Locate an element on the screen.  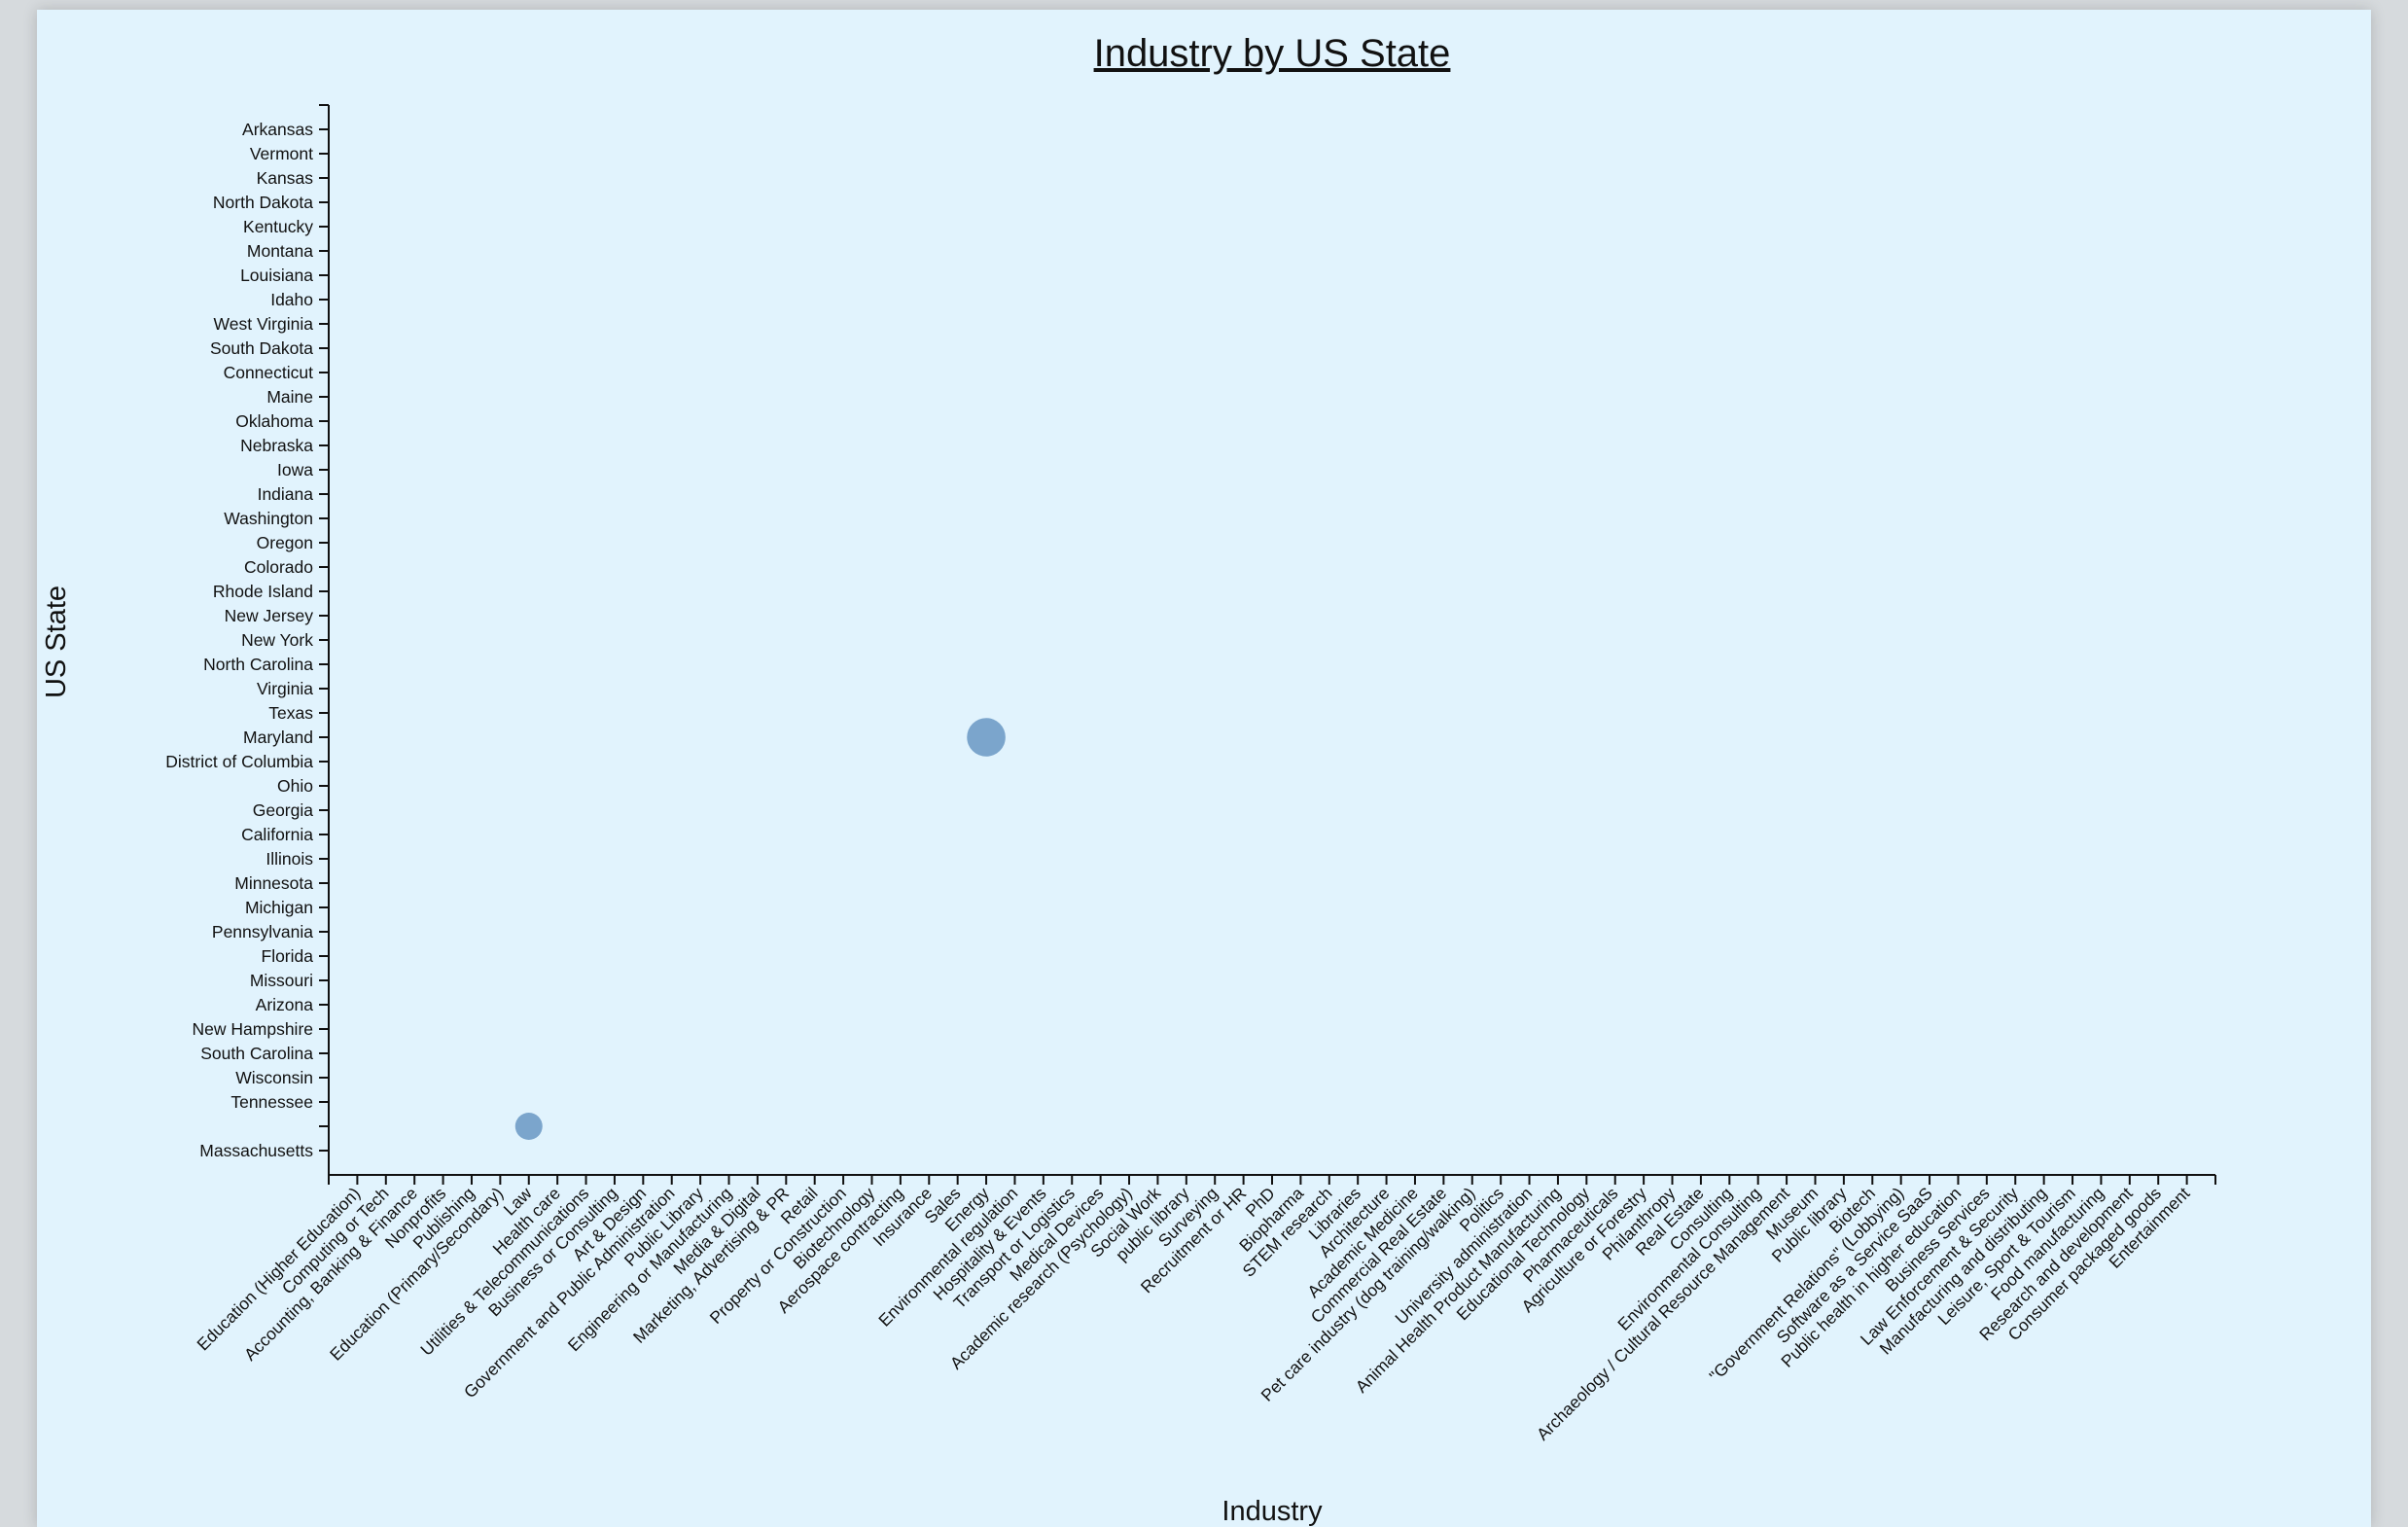
y-tick-label: West Virginia is located at coordinates (264, 324).